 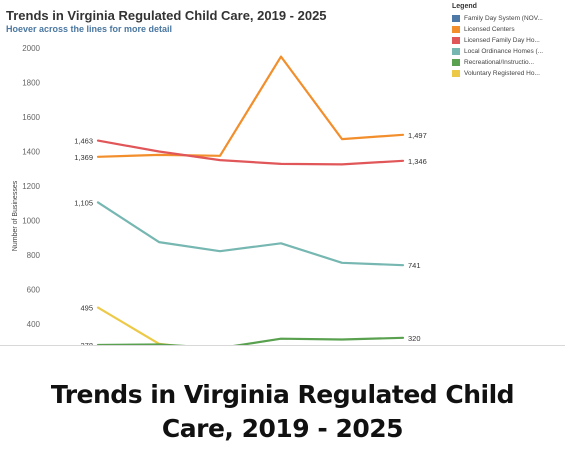 What do you see at coordinates (417, 135) in the screenshot?
I see `end-value-label: 1,497` at bounding box center [417, 135].